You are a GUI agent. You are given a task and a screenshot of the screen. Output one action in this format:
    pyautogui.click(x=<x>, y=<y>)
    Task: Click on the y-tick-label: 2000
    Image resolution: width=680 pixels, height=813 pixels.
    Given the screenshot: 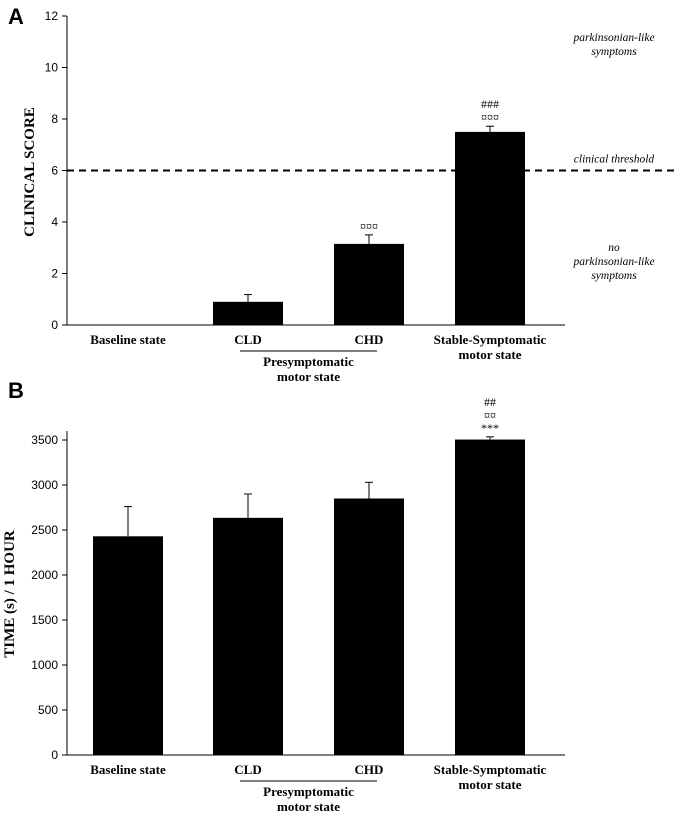 What is the action you would take?
    pyautogui.click(x=44, y=575)
    